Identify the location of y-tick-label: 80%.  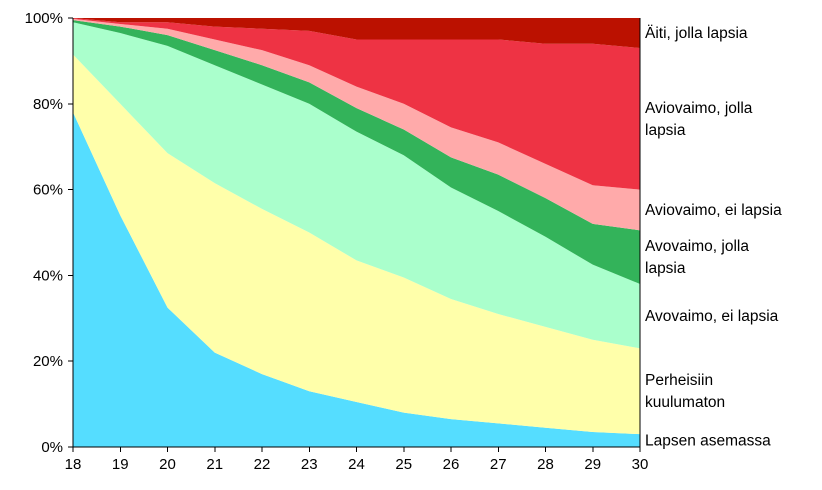
(48, 104).